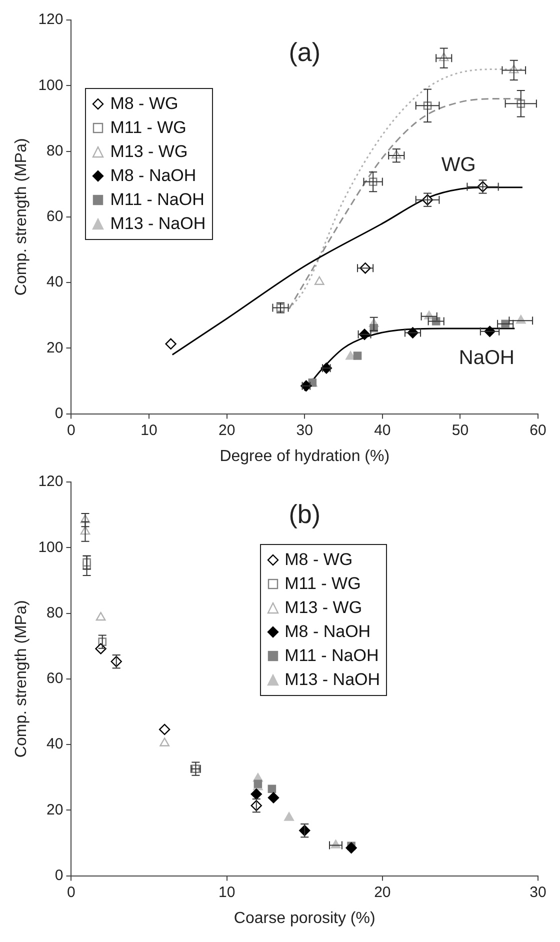 The image size is (560, 942). Describe the element at coordinates (382, 430) in the screenshot. I see `x-tick-label: 40` at that location.